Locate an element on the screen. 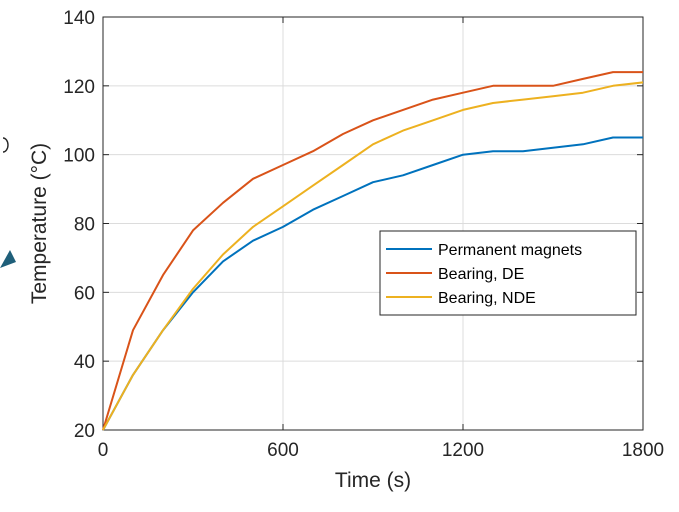 This screenshot has width=679, height=512. legend-label-permanent-magnets: Permanent magnets is located at coordinates (510, 250).